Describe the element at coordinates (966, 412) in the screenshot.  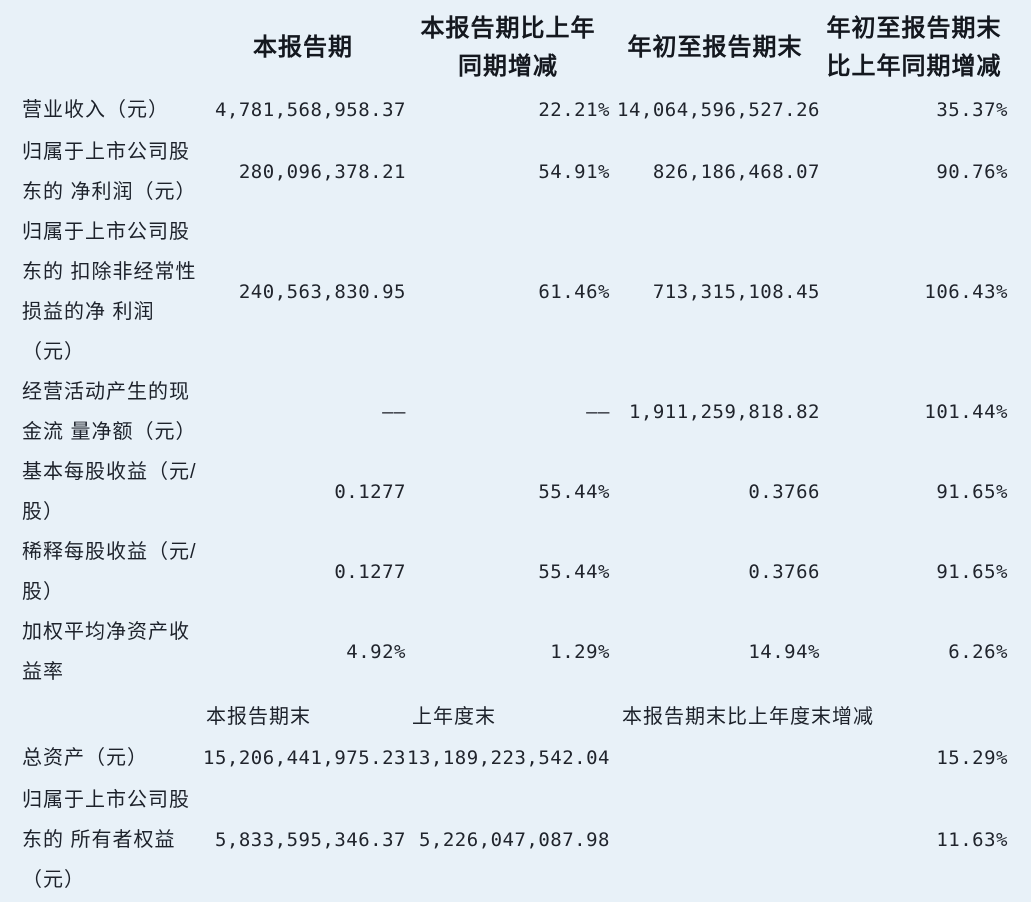
I see `ytd-yoy-change-value: 101.44%` at that location.